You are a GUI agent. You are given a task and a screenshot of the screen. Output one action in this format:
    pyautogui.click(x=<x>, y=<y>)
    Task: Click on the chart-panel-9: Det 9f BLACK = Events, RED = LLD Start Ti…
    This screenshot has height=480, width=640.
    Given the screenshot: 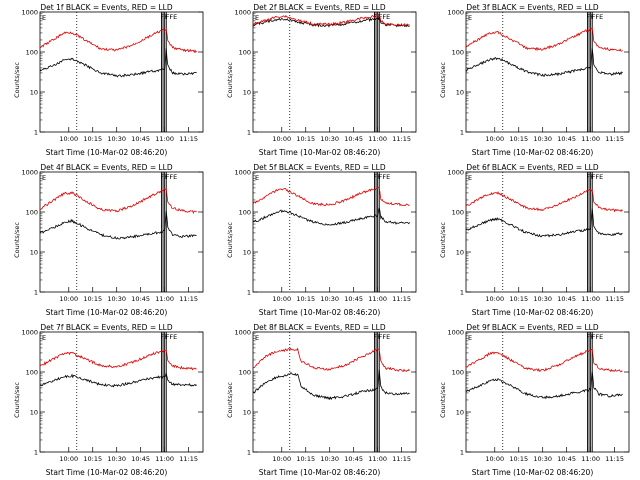 What is the action you would take?
    pyautogui.click(x=532, y=400)
    